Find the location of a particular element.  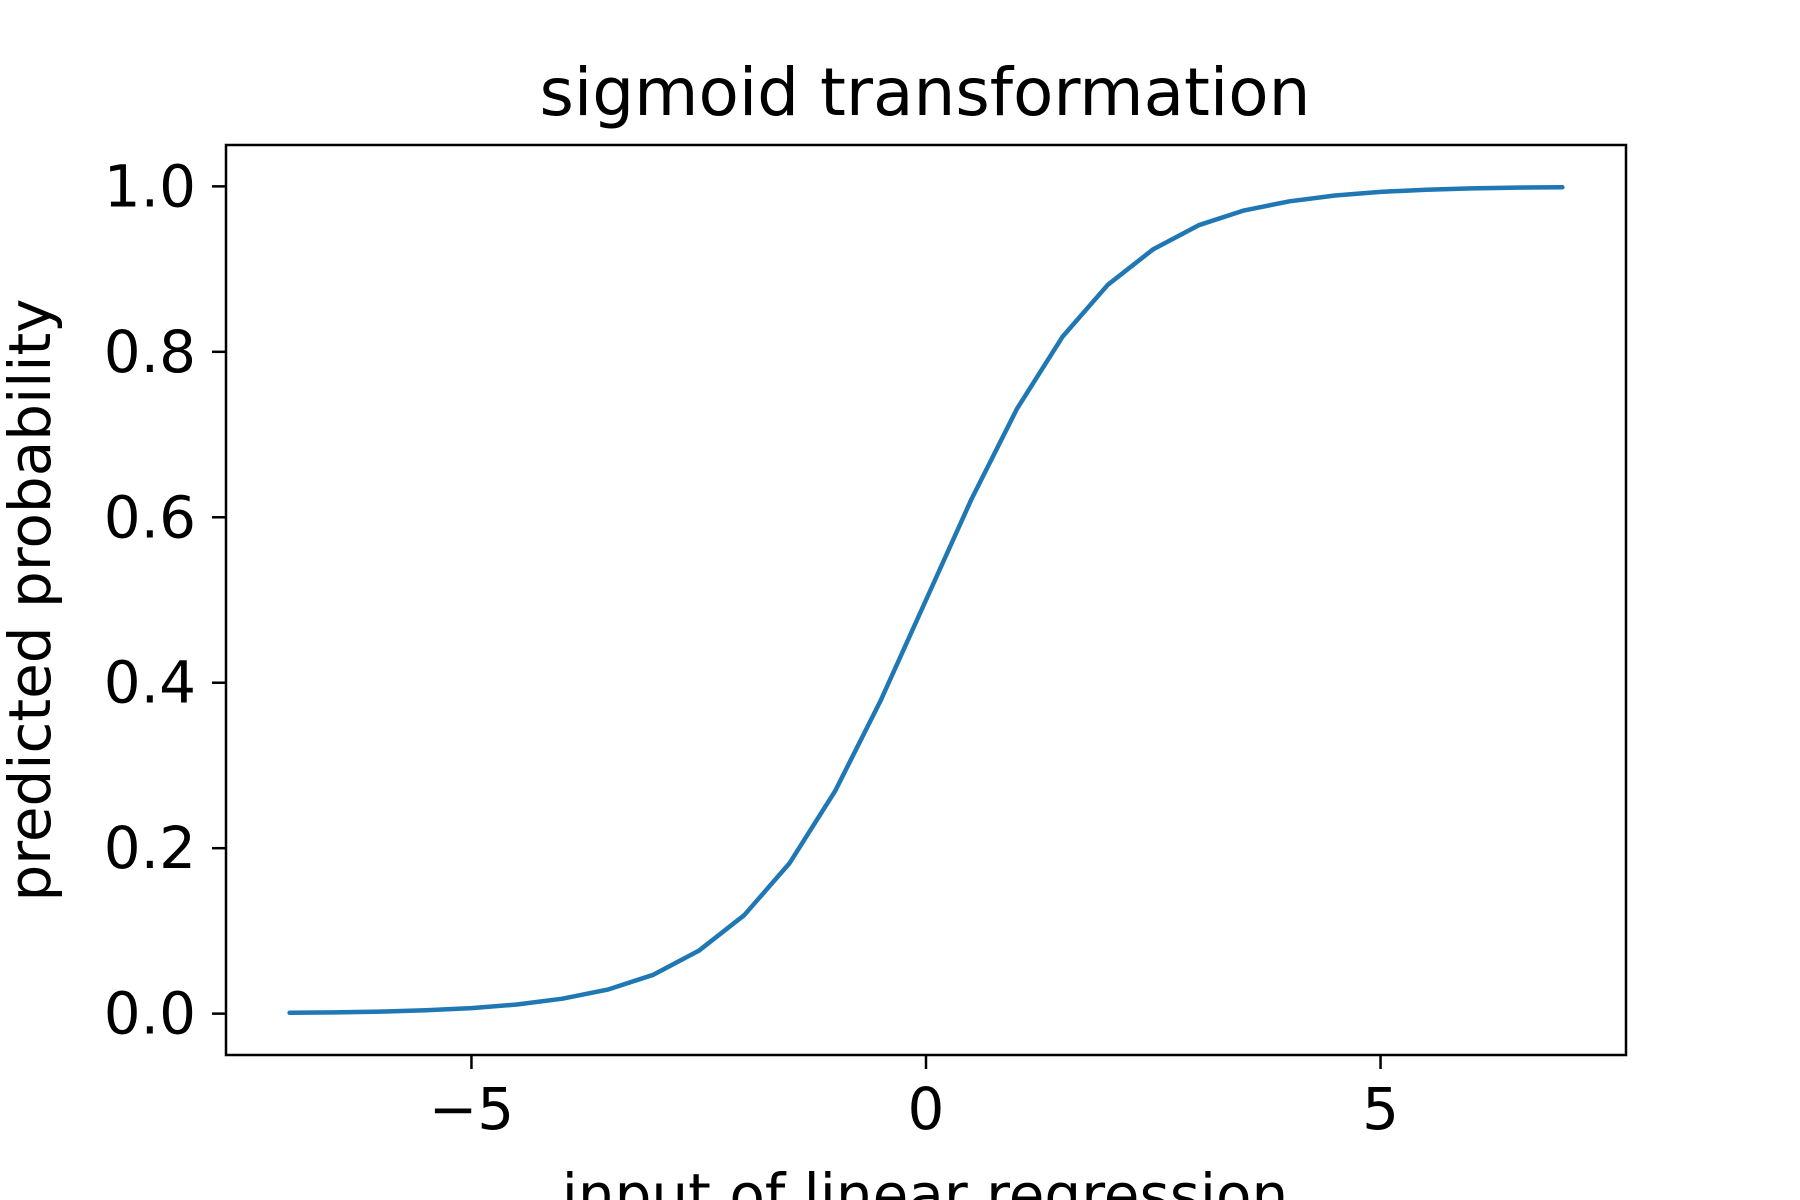

y-tick-label: 0.6 is located at coordinates (150, 517).